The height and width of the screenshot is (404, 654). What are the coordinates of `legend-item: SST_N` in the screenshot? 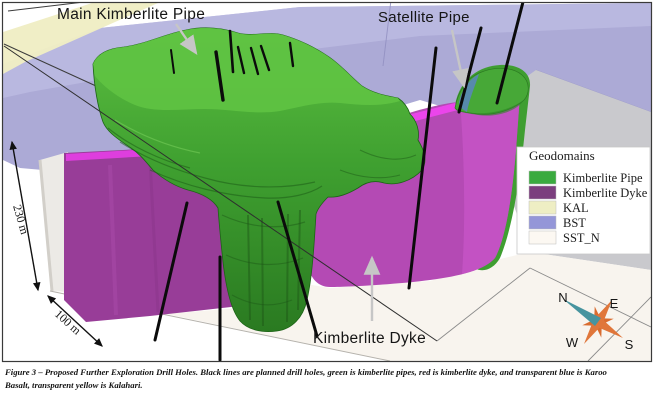 It's located at (564, 237).